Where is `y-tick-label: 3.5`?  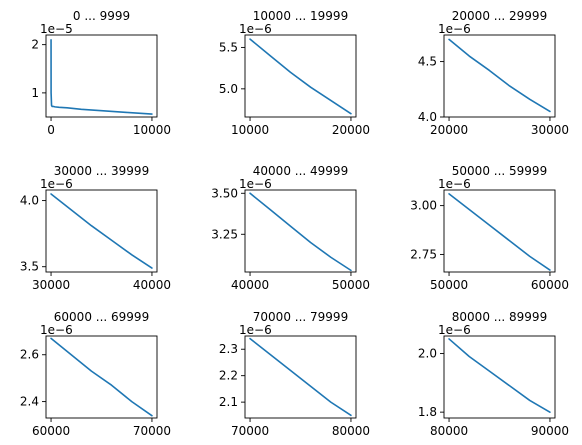 y-tick-label: 3.5 is located at coordinates (29, 267).